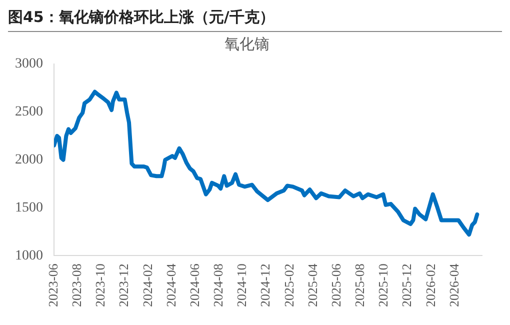  I want to click on x-tick-label: 2024-02, so click(147, 286).